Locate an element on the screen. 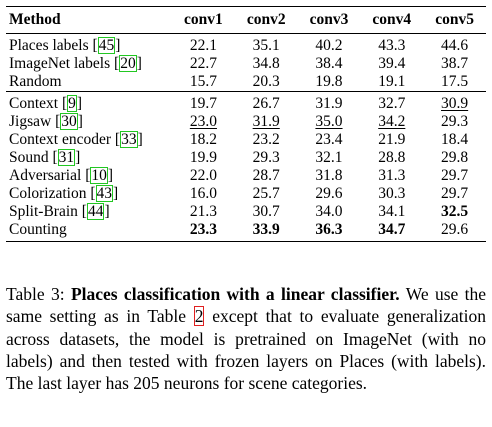 This screenshot has height=427, width=492. value-text: 34.2 is located at coordinates (392, 121).